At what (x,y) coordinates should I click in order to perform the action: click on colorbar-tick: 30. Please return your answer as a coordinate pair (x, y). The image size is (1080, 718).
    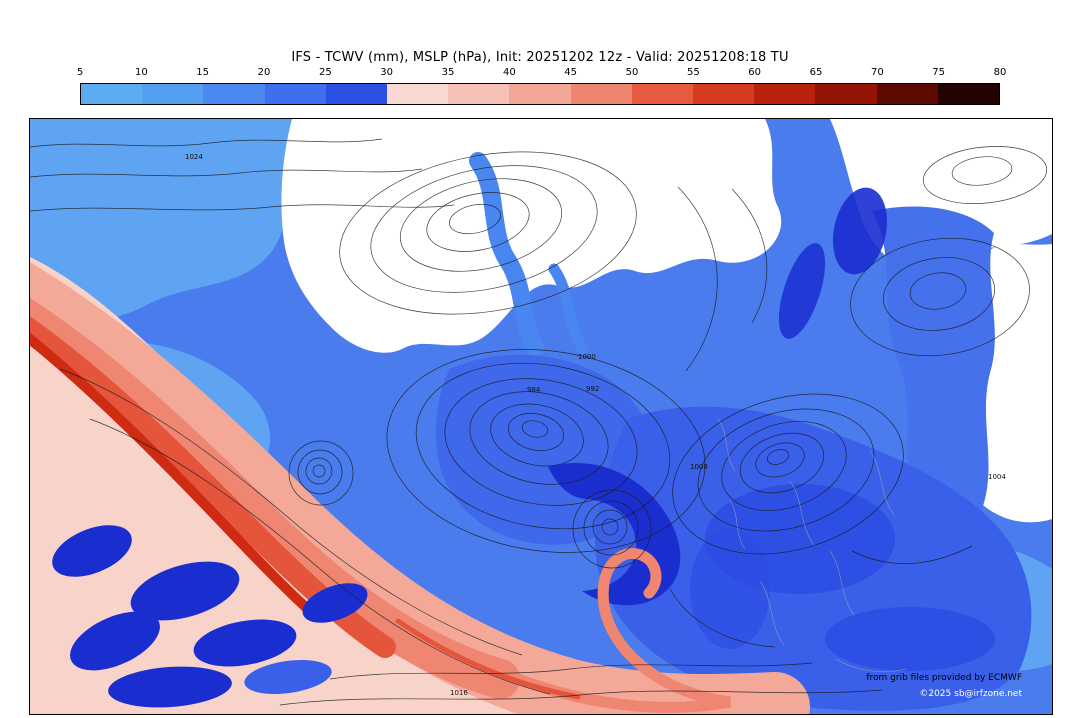
    Looking at the image, I should click on (387, 72).